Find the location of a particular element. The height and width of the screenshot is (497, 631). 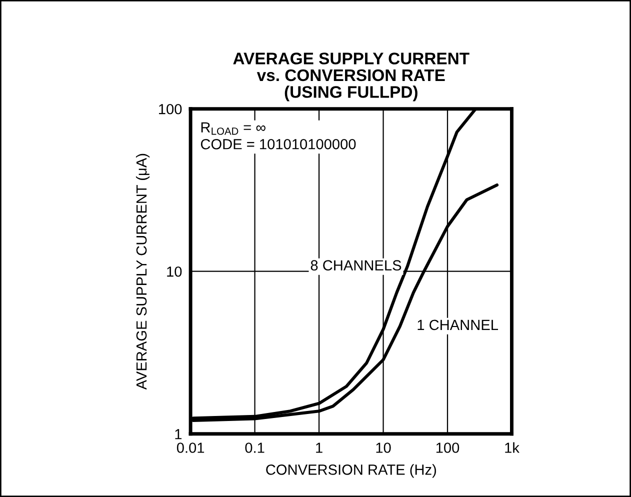

x-tick-label: 0.01 is located at coordinates (190, 447).